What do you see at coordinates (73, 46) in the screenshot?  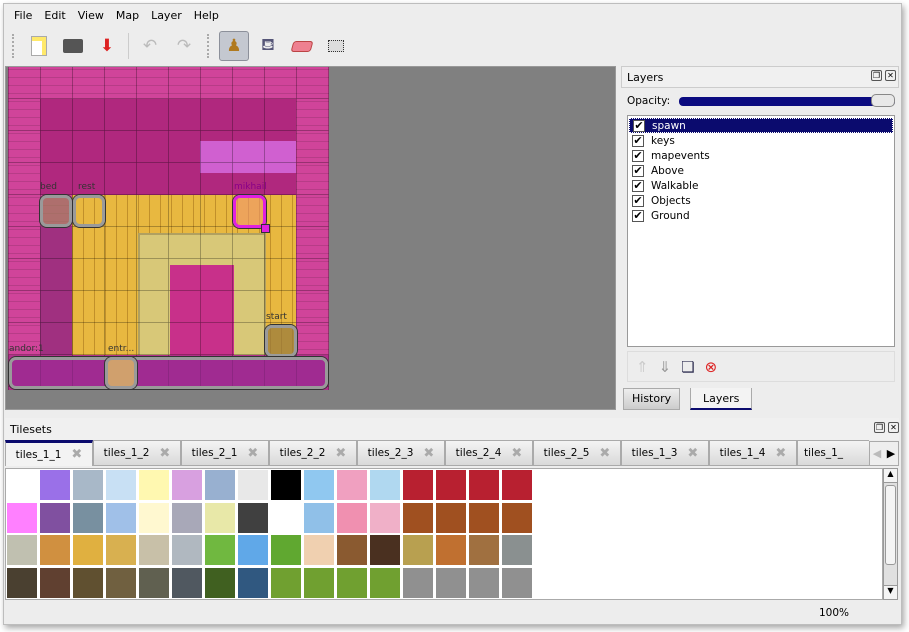 I see `open-icon` at bounding box center [73, 46].